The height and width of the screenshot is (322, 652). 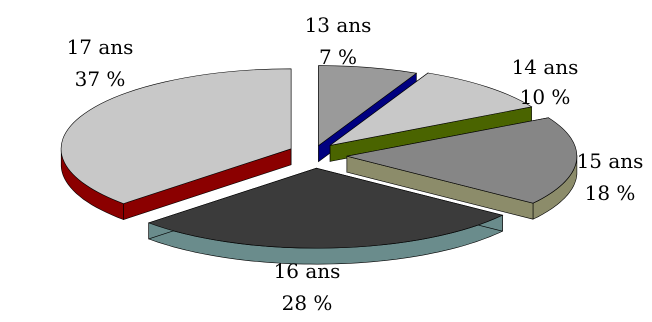 I want to click on pie-slice-16-ans, so click(x=325, y=208).